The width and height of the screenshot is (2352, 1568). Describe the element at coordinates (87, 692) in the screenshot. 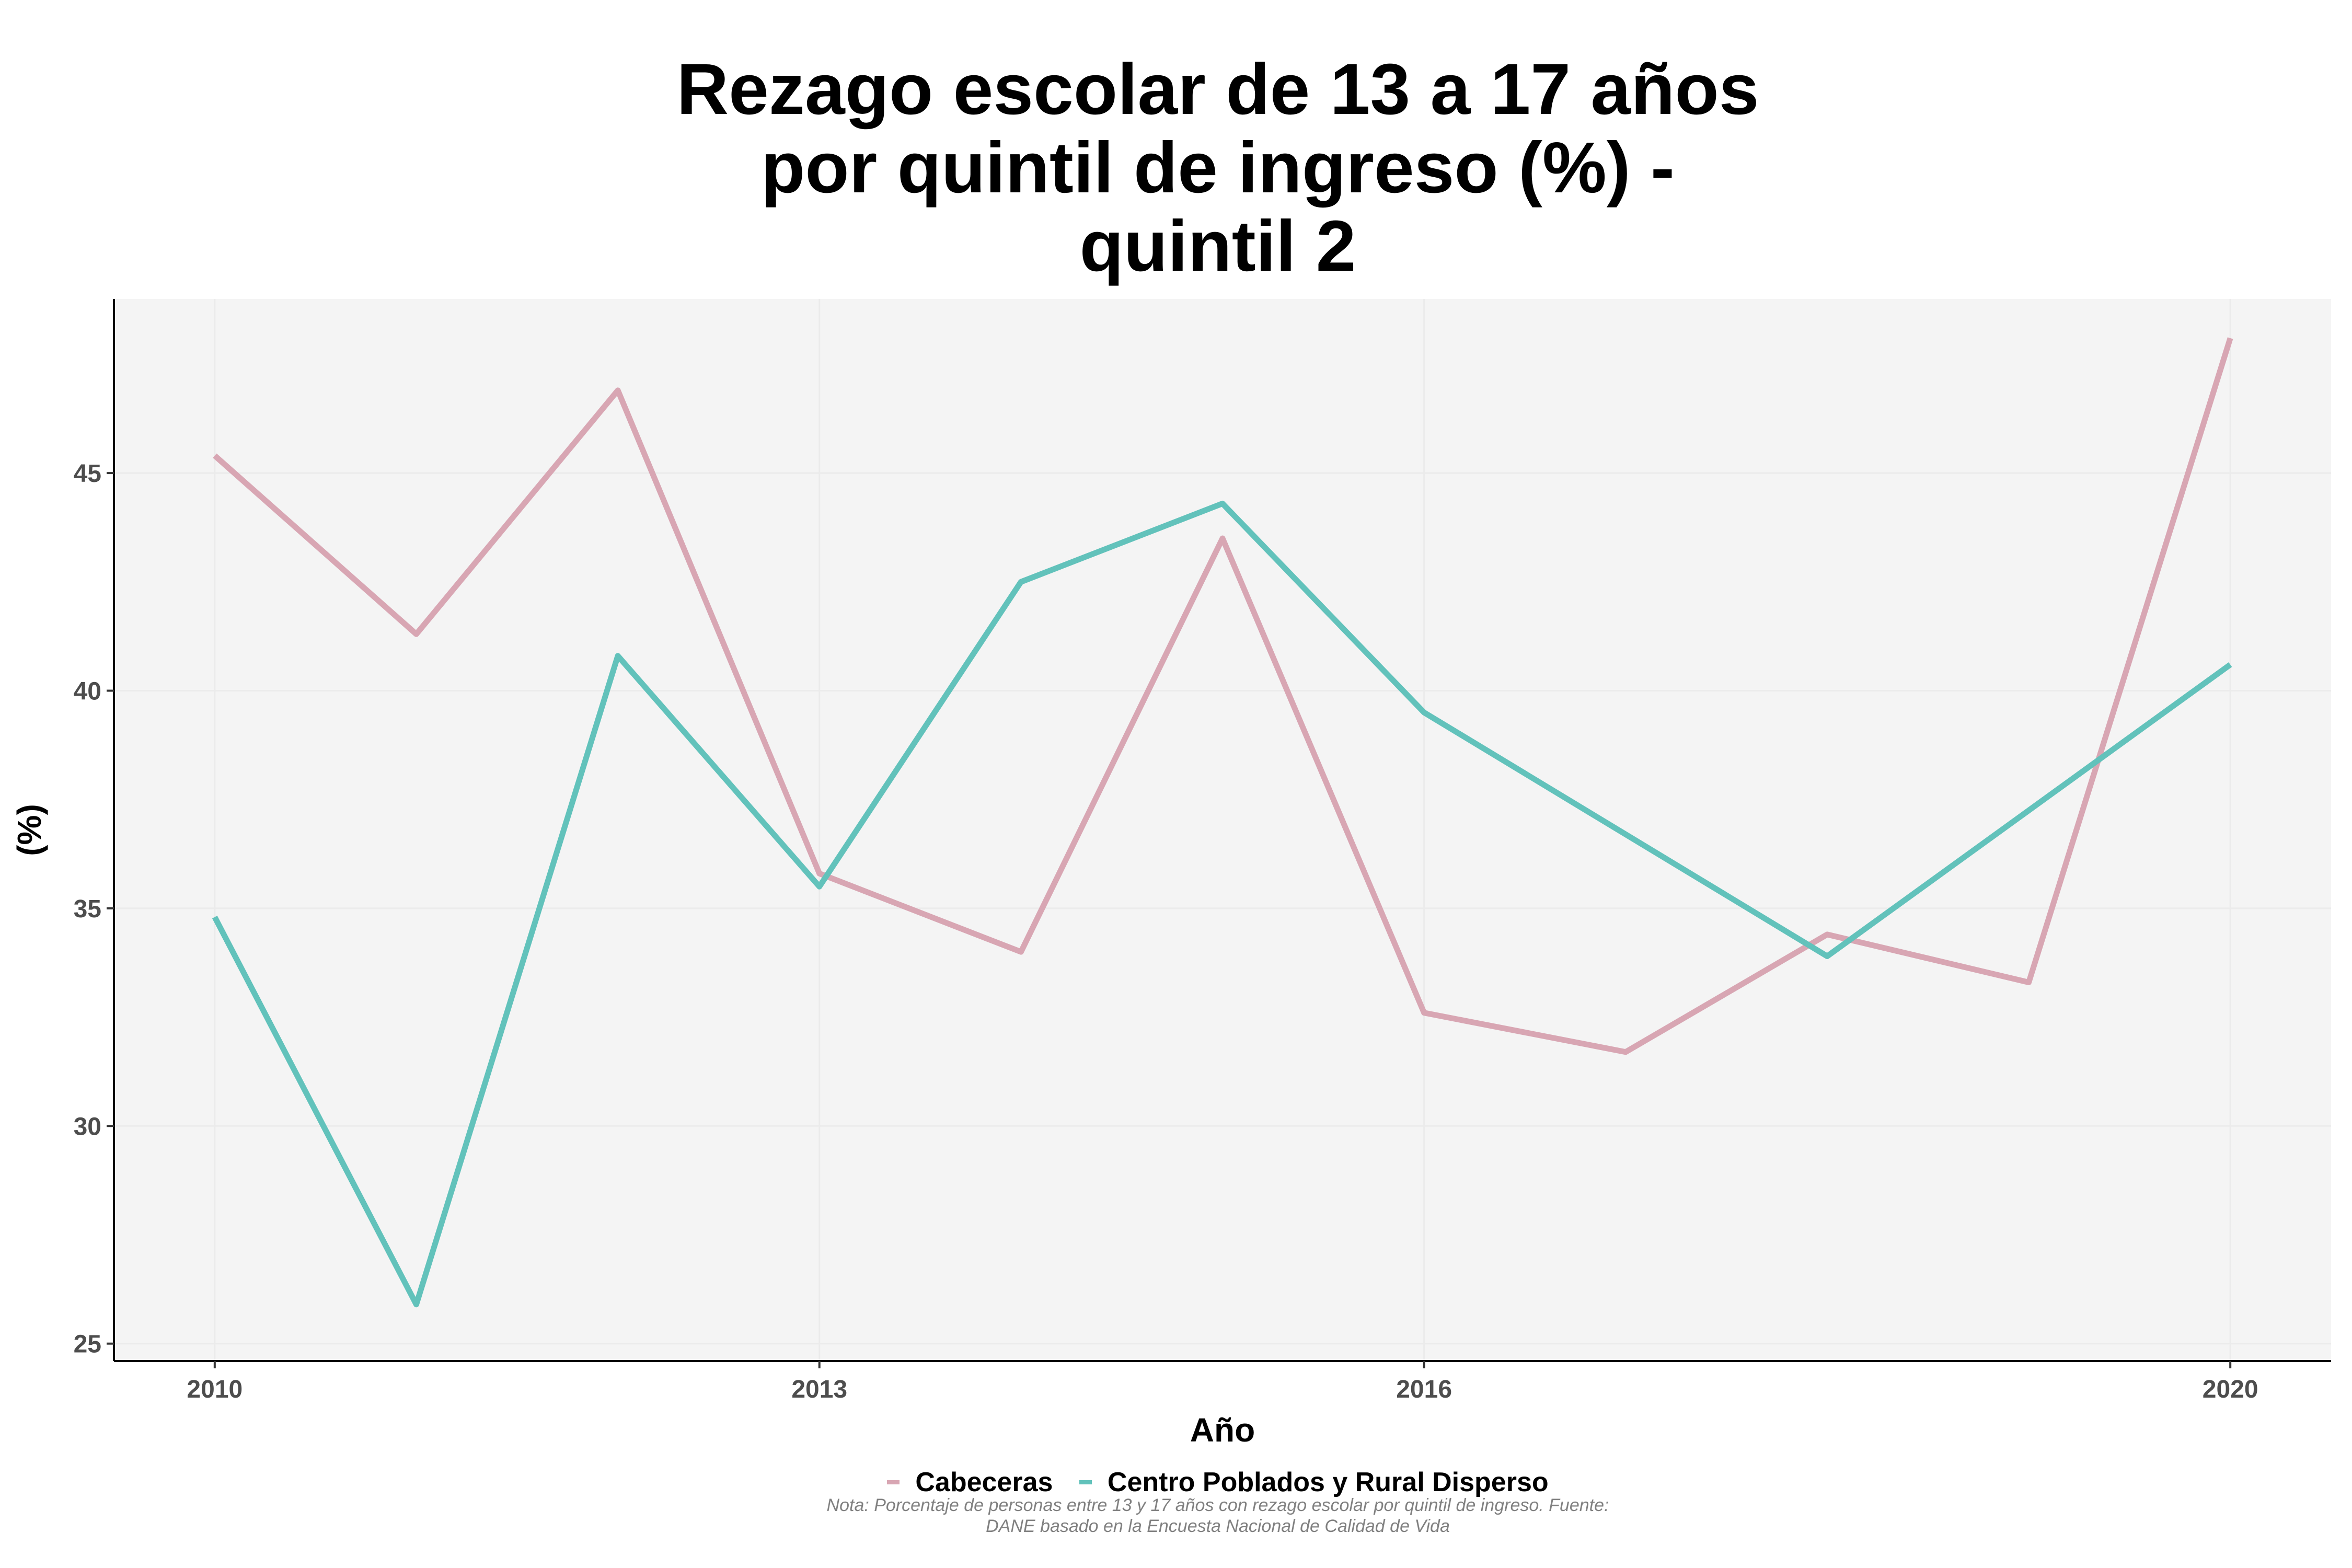

I see `y-tick-label-40: 40` at that location.